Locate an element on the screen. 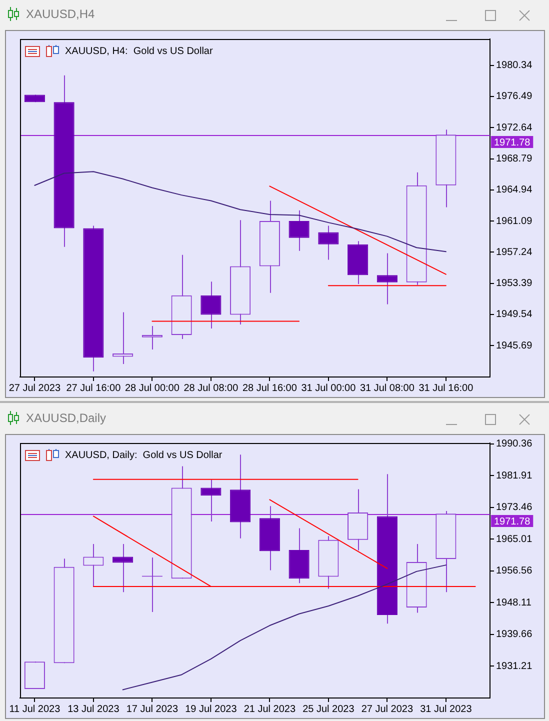 This screenshot has width=549, height=721. y-tick-label: 1990.36 is located at coordinates (514, 444).